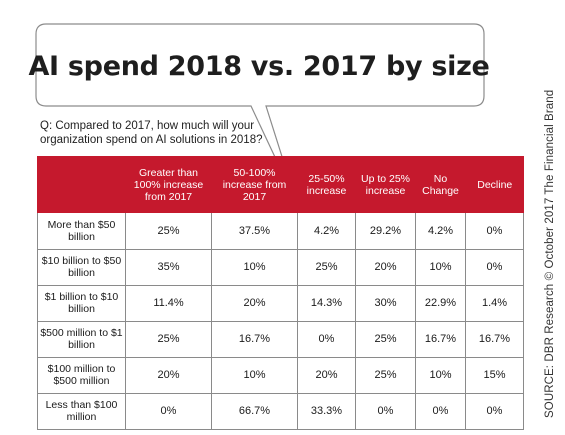 Image resolution: width=565 pixels, height=435 pixels. Describe the element at coordinates (254, 231) in the screenshot. I see `table-cell: 37.5%` at that location.